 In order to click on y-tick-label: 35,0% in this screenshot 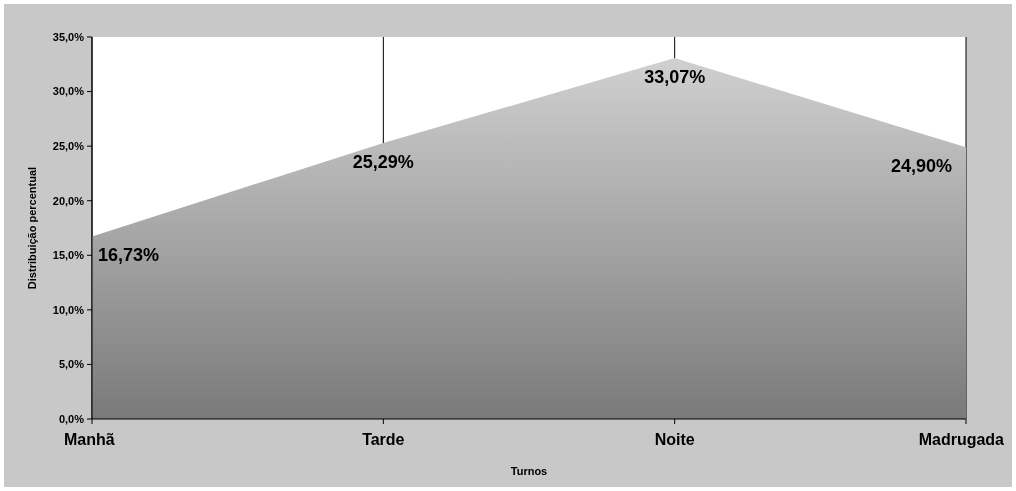, I will do `click(68, 36)`.